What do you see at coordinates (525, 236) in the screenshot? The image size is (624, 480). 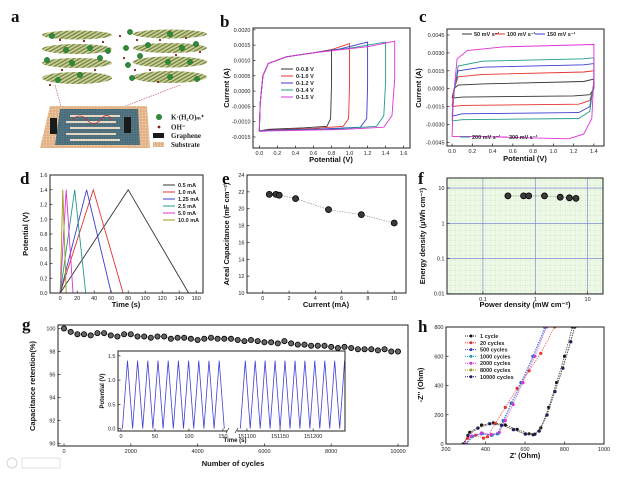 I see `plot-frame` at bounding box center [525, 236].